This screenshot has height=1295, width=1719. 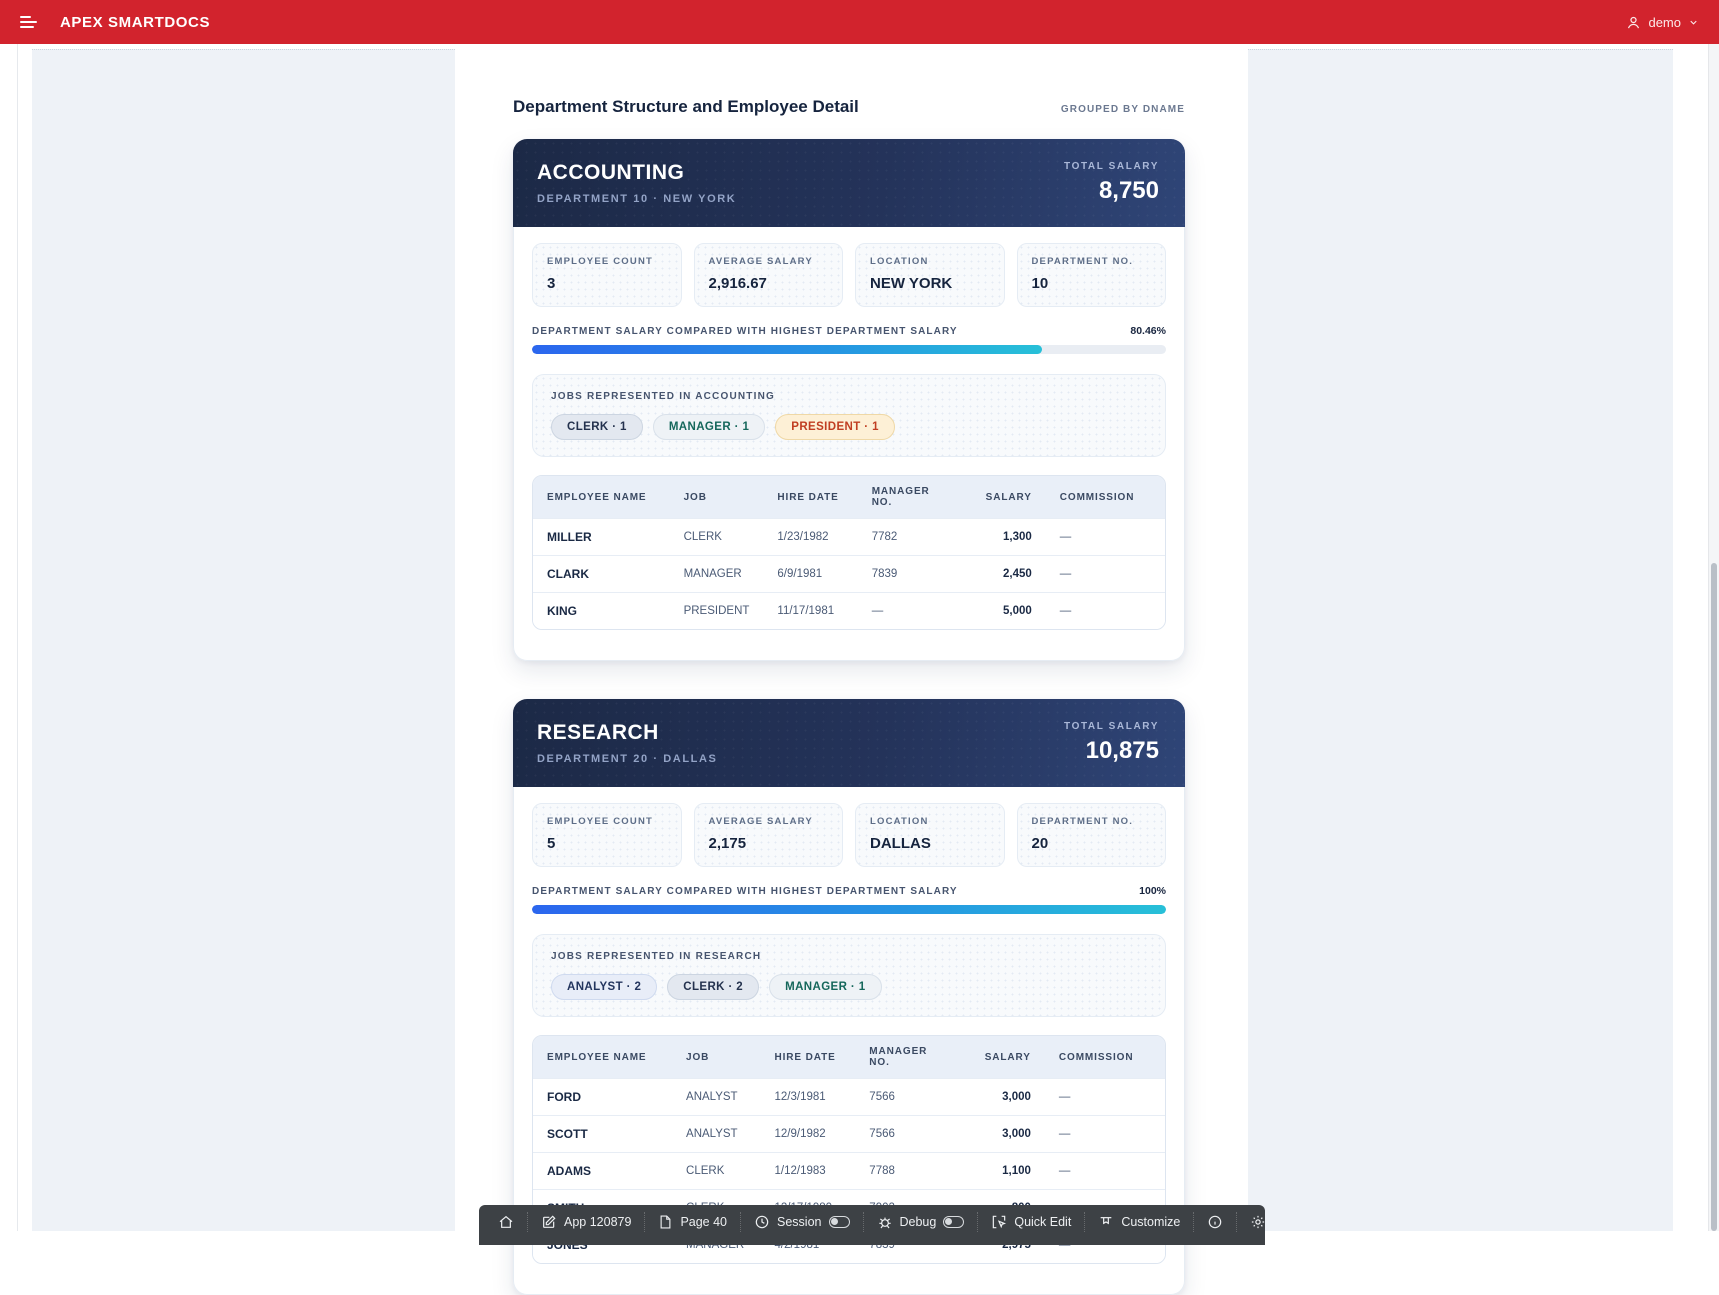 What do you see at coordinates (1633, 22) in the screenshot?
I see `user-icon` at bounding box center [1633, 22].